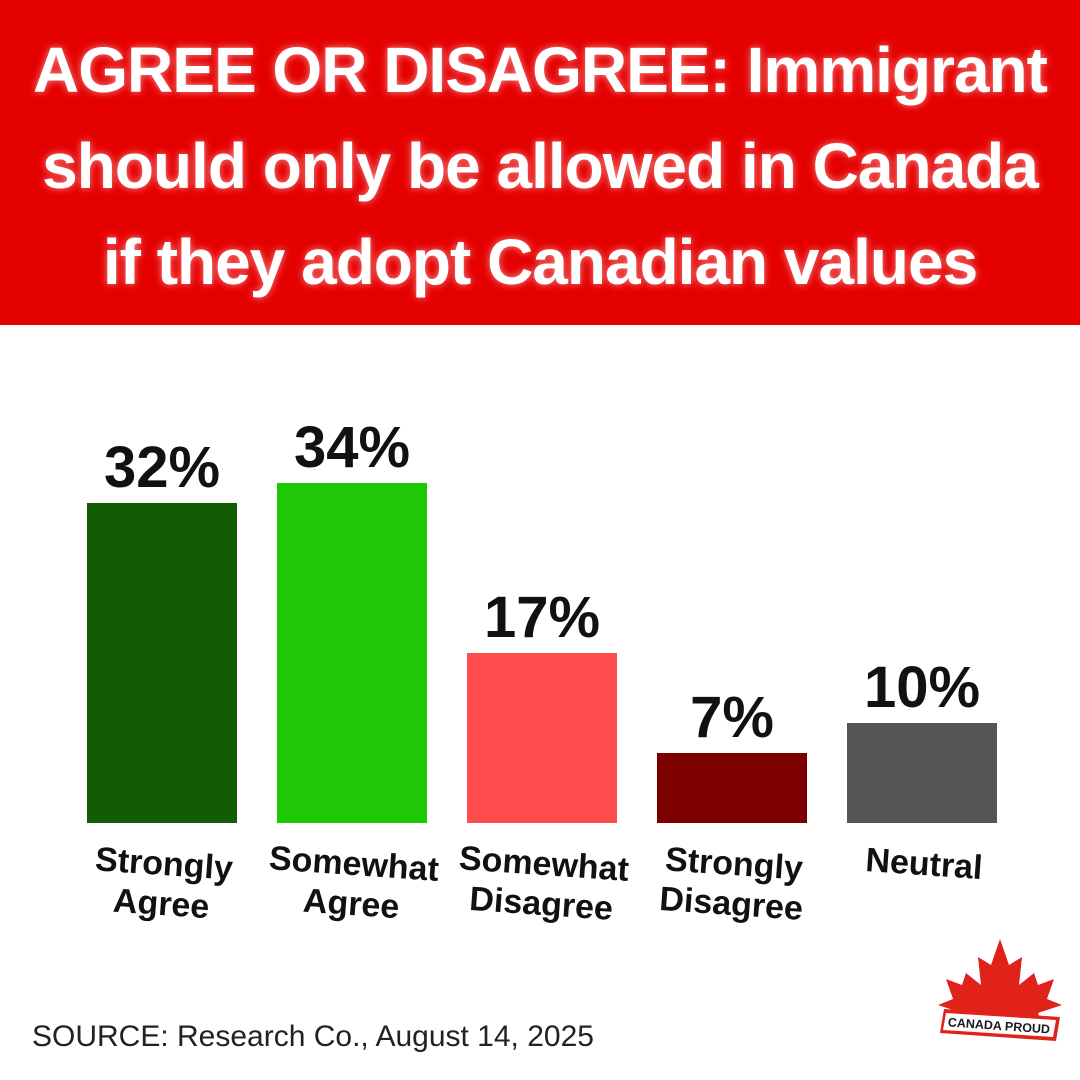 Image resolution: width=1080 pixels, height=1080 pixels. I want to click on value-label-1: 34%, so click(352, 447).